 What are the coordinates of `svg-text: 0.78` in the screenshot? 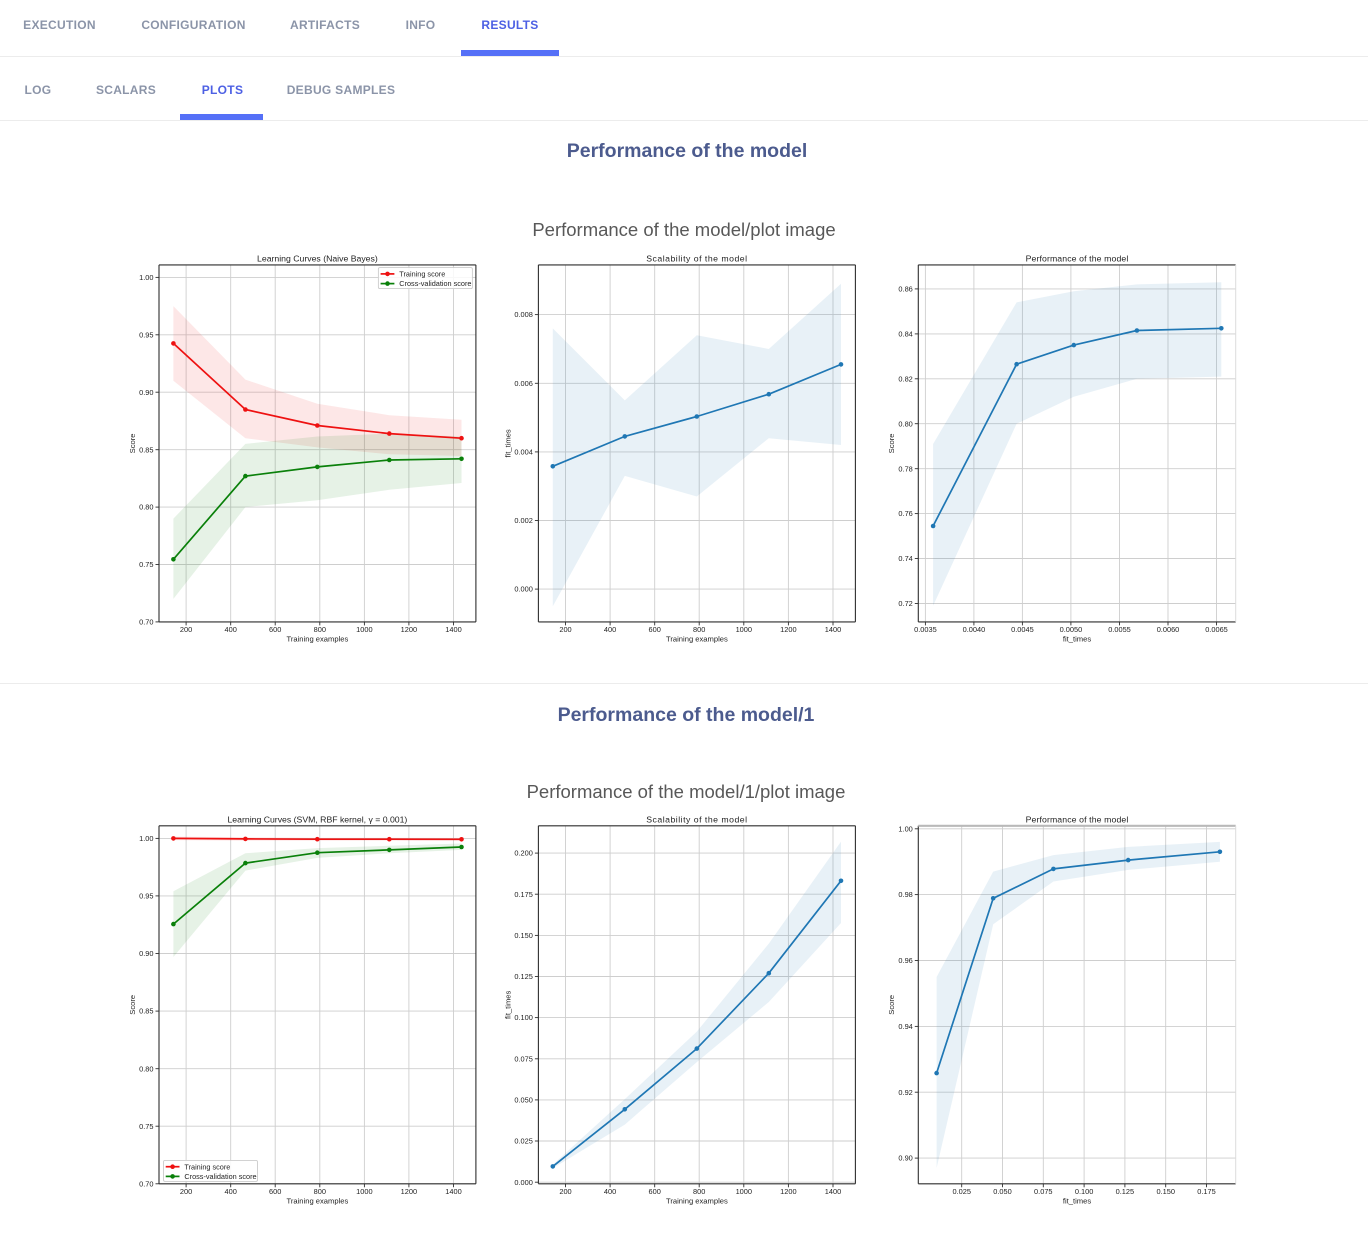 It's located at (905, 468).